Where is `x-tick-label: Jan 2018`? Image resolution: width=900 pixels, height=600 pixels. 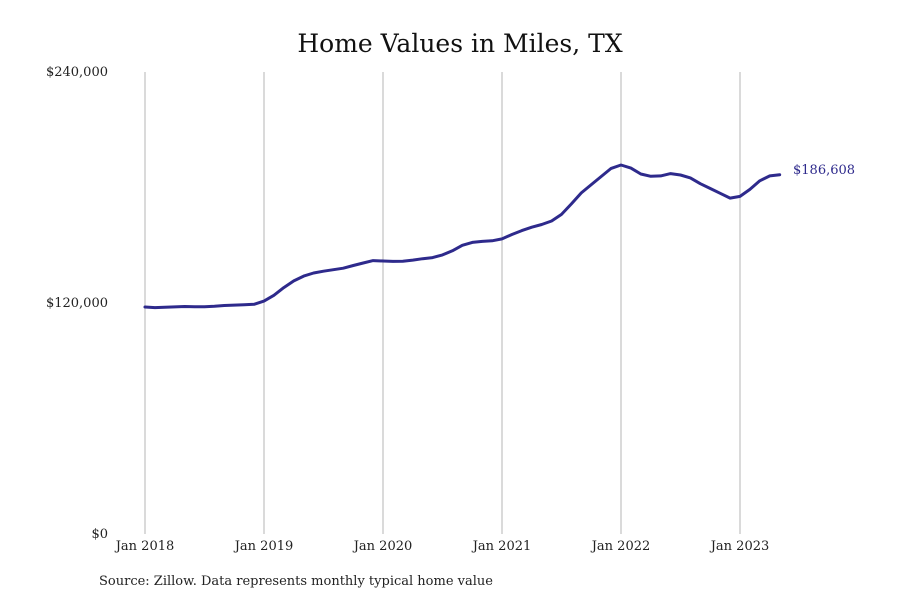
x-tick-label: Jan 2018 is located at coordinates (144, 546).